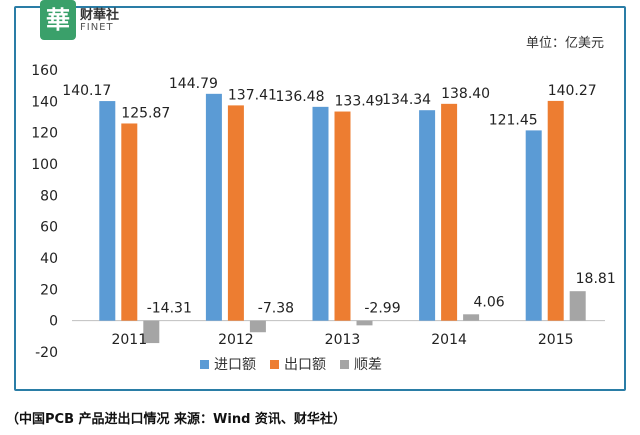 The image size is (640, 435). Describe the element at coordinates (382, 309) in the screenshot. I see `data-label-surplus: -2.99` at that location.